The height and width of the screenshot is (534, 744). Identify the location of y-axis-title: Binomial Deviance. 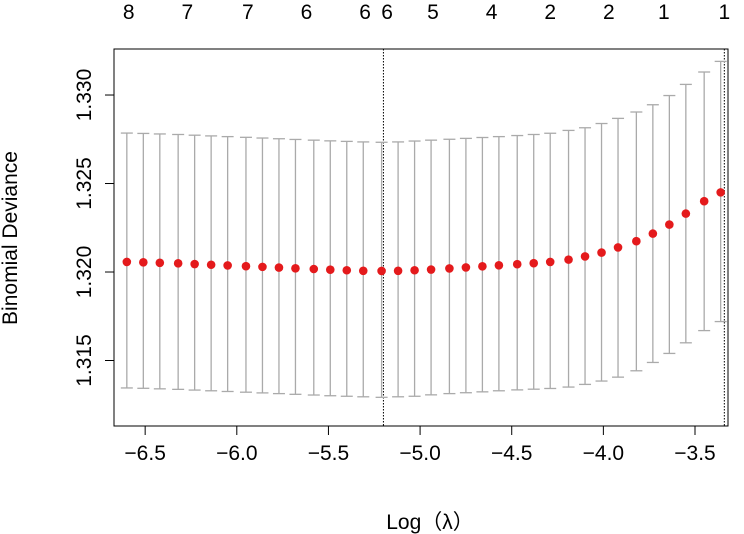
(11, 238).